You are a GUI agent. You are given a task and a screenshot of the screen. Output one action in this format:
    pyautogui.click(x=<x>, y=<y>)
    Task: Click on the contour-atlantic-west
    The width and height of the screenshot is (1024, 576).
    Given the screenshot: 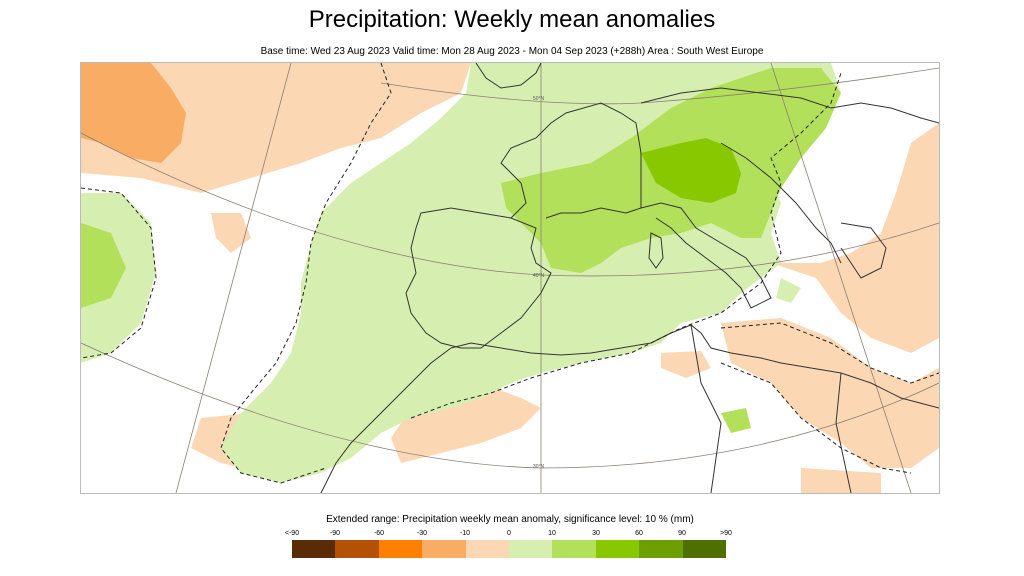 What is the action you would take?
    pyautogui.click(x=119, y=273)
    